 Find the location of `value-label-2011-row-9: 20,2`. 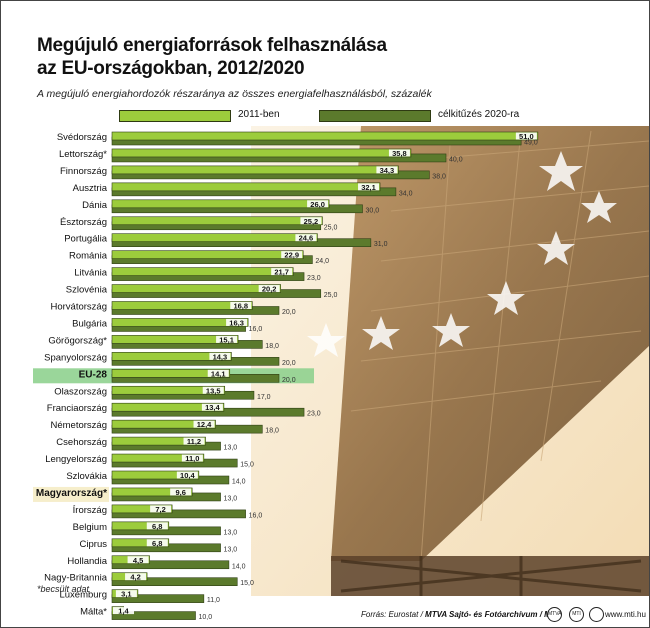

value-label-2011-row-9: 20,2 is located at coordinates (269, 289).